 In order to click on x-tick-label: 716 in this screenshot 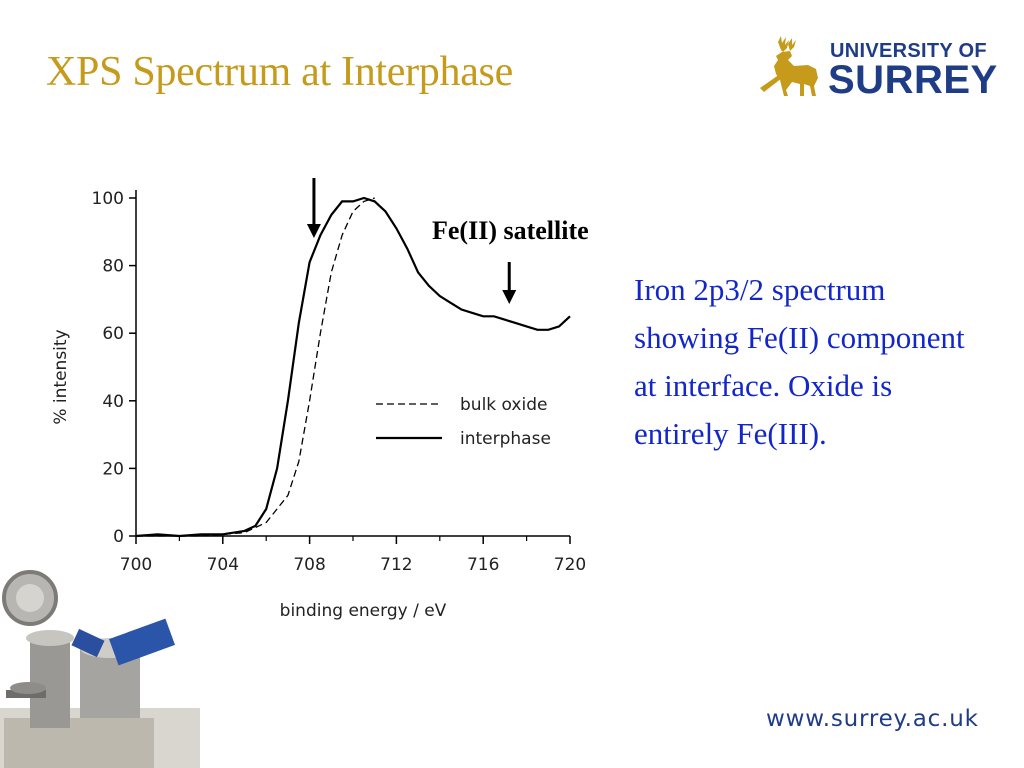, I will do `click(483, 565)`.